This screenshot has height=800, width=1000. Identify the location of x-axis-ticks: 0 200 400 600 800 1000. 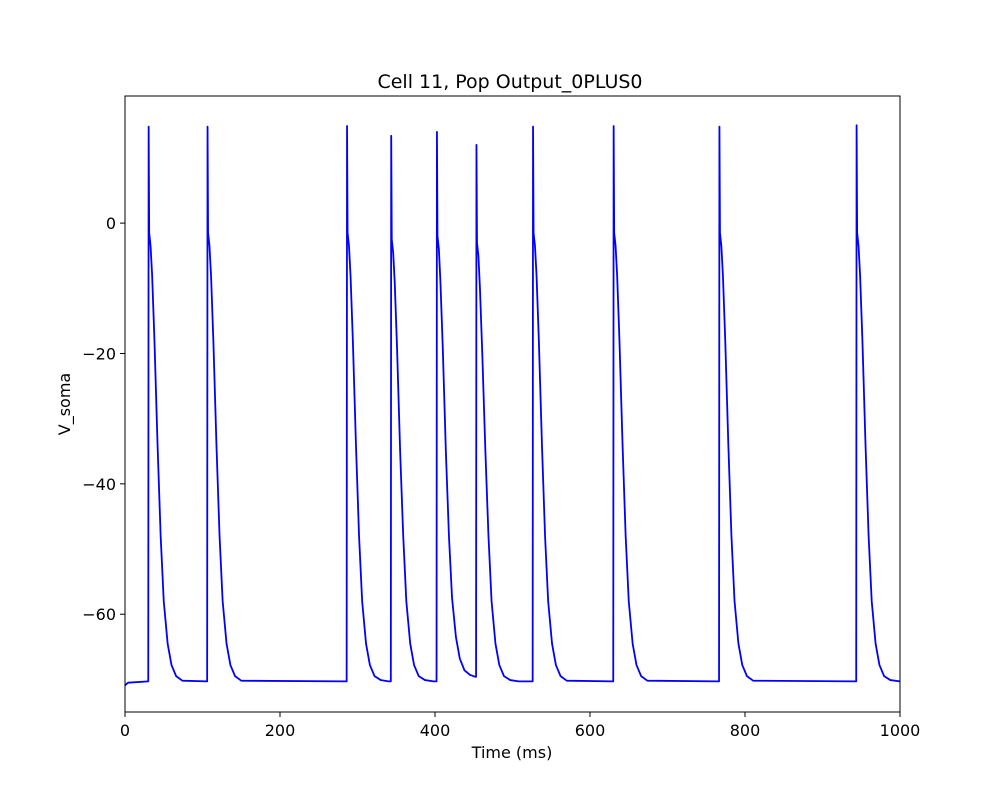
(520, 726).